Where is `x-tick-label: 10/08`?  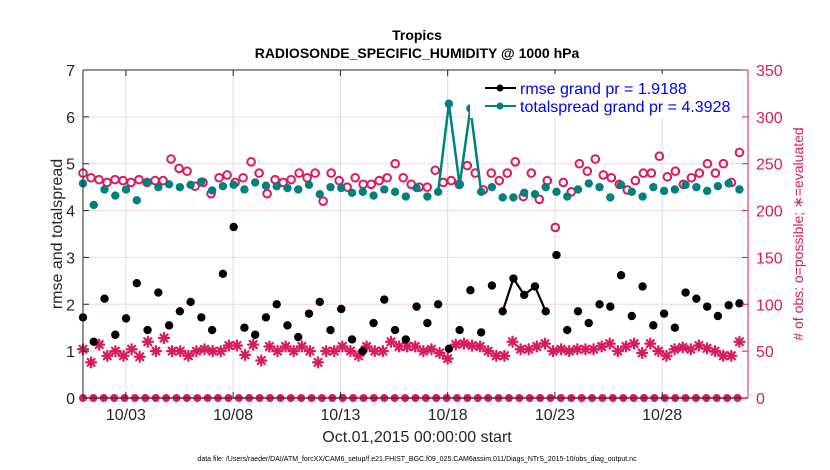 x-tick-label: 10/08 is located at coordinates (233, 415).